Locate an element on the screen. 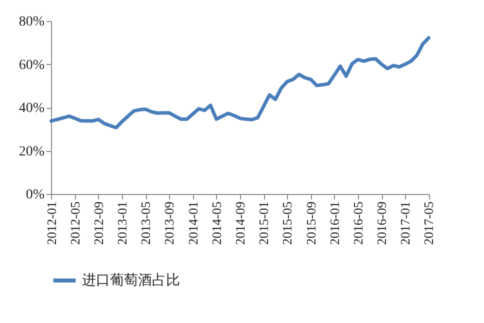 The image size is (484, 323). y-tick-label: 40% is located at coordinates (31, 108).